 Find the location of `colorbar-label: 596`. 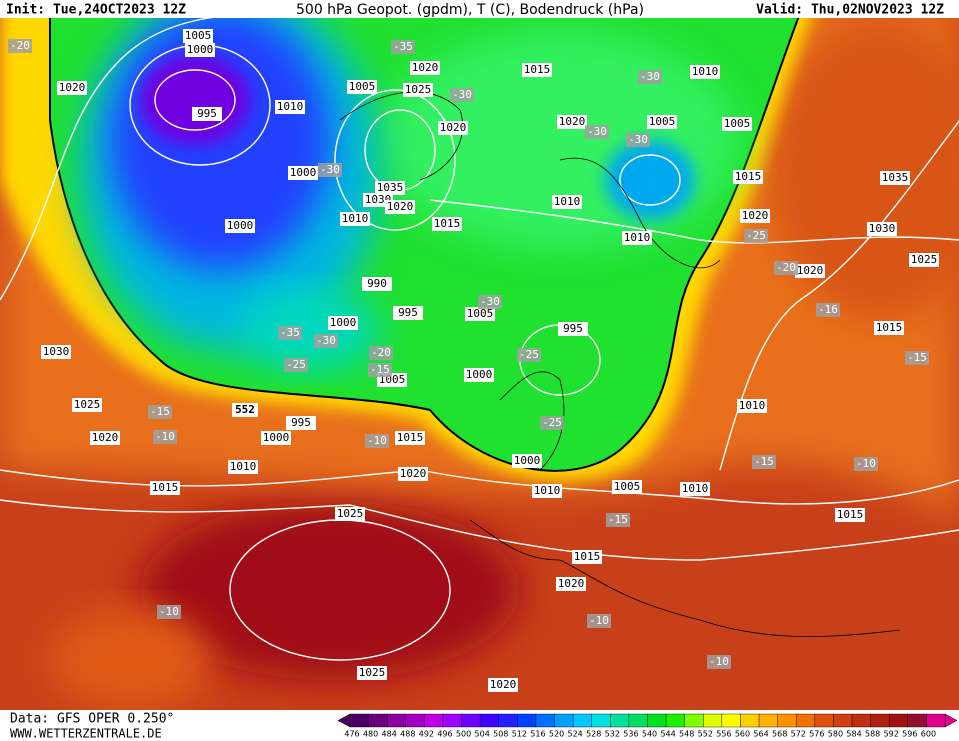

colorbar-label: 596 is located at coordinates (909, 734).